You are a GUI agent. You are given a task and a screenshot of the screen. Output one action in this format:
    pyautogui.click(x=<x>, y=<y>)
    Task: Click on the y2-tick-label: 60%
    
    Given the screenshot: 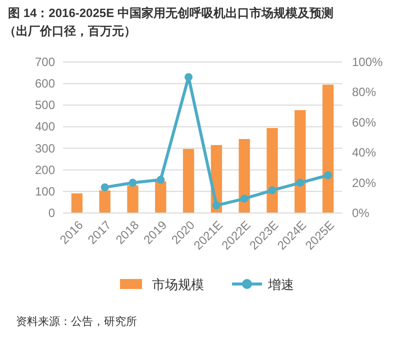 What is the action you would take?
    pyautogui.click(x=364, y=122)
    